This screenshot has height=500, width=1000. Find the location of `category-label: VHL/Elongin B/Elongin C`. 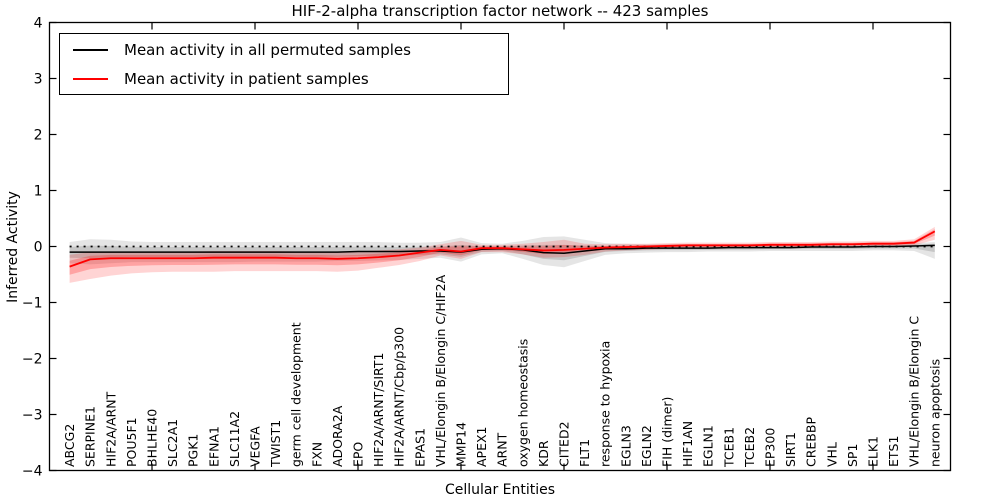

category-label: VHL/Elongin B/Elongin C is located at coordinates (914, 391).